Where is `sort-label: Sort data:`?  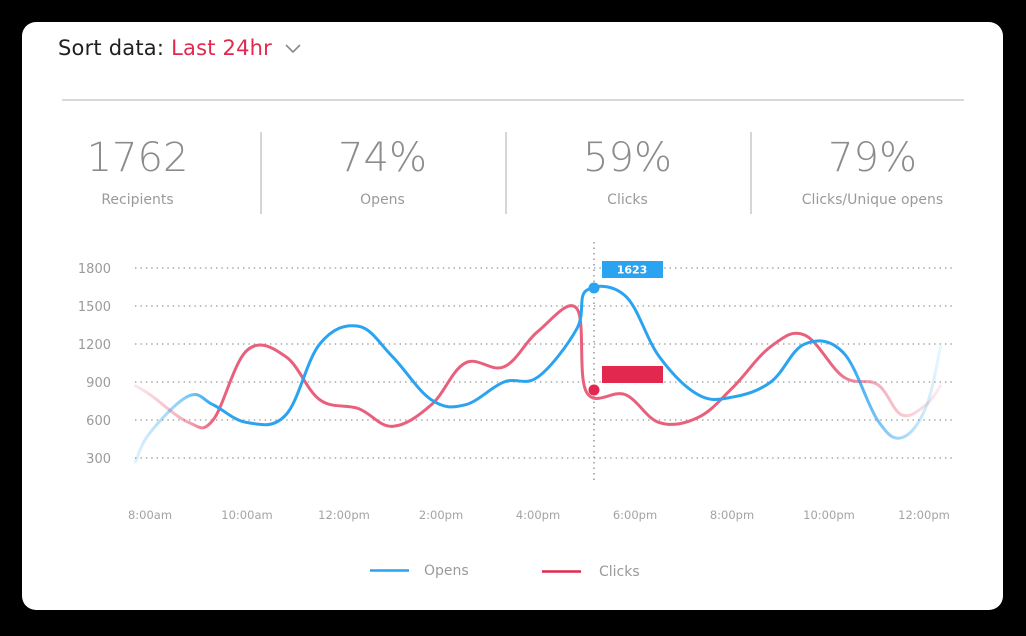 sort-label: Sort data: is located at coordinates (111, 48).